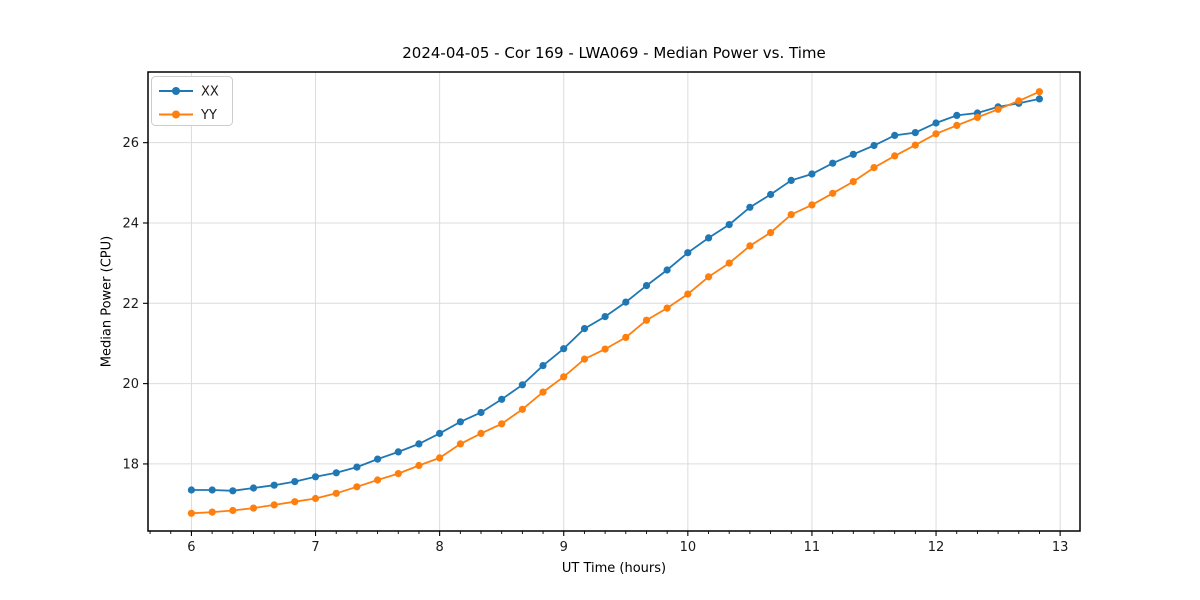 This screenshot has width=1200, height=600. I want to click on y-tick-label: 20, so click(130, 384).